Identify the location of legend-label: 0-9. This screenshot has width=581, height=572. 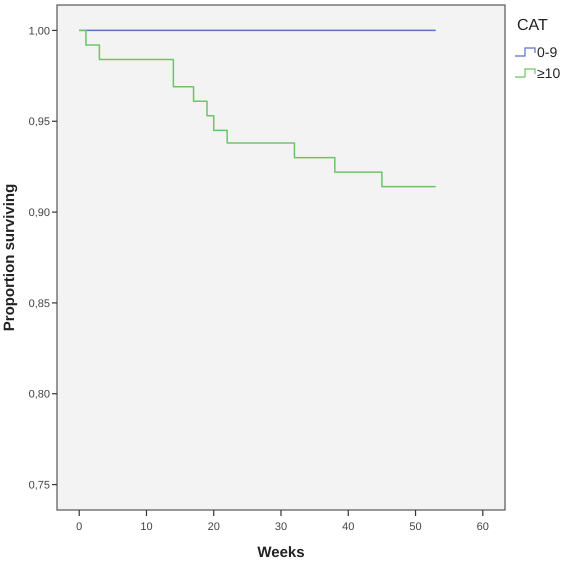
(547, 52).